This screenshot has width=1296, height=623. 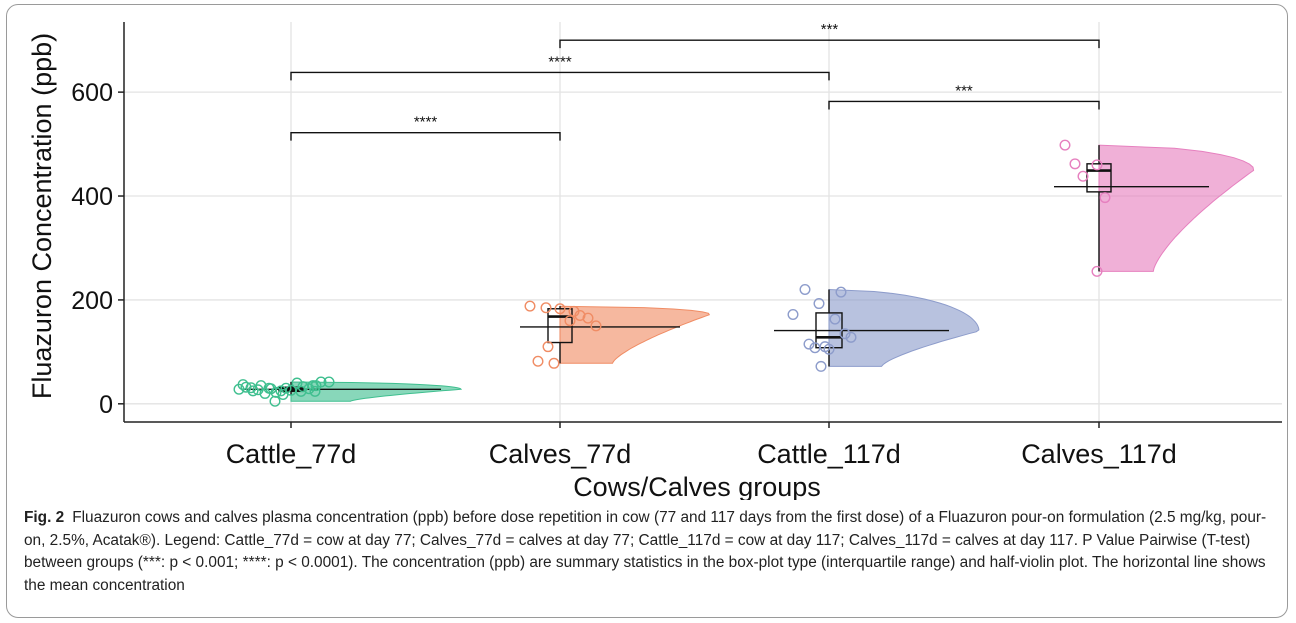 What do you see at coordinates (376, 391) in the screenshot?
I see `half-violin-Cattle_77d` at bounding box center [376, 391].